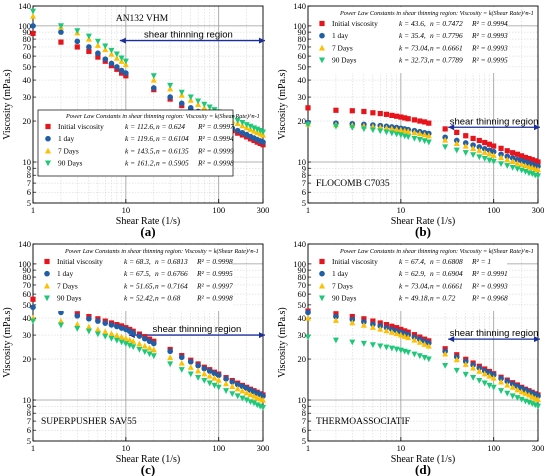  I want to click on legend-r2-value: R² = 0.9998, so click(215, 163).